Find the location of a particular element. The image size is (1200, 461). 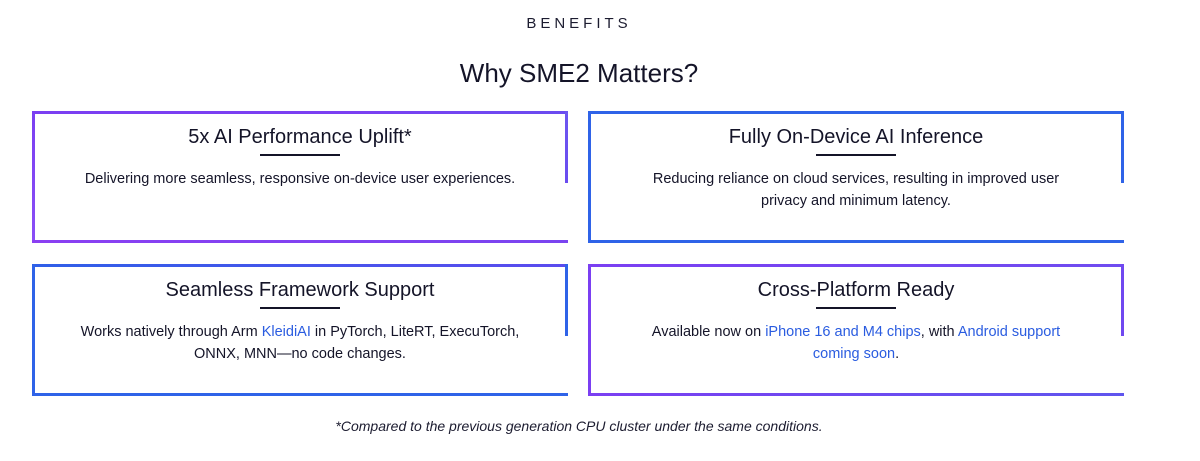

card-text-part: Works natively through Arm is located at coordinates (171, 332).